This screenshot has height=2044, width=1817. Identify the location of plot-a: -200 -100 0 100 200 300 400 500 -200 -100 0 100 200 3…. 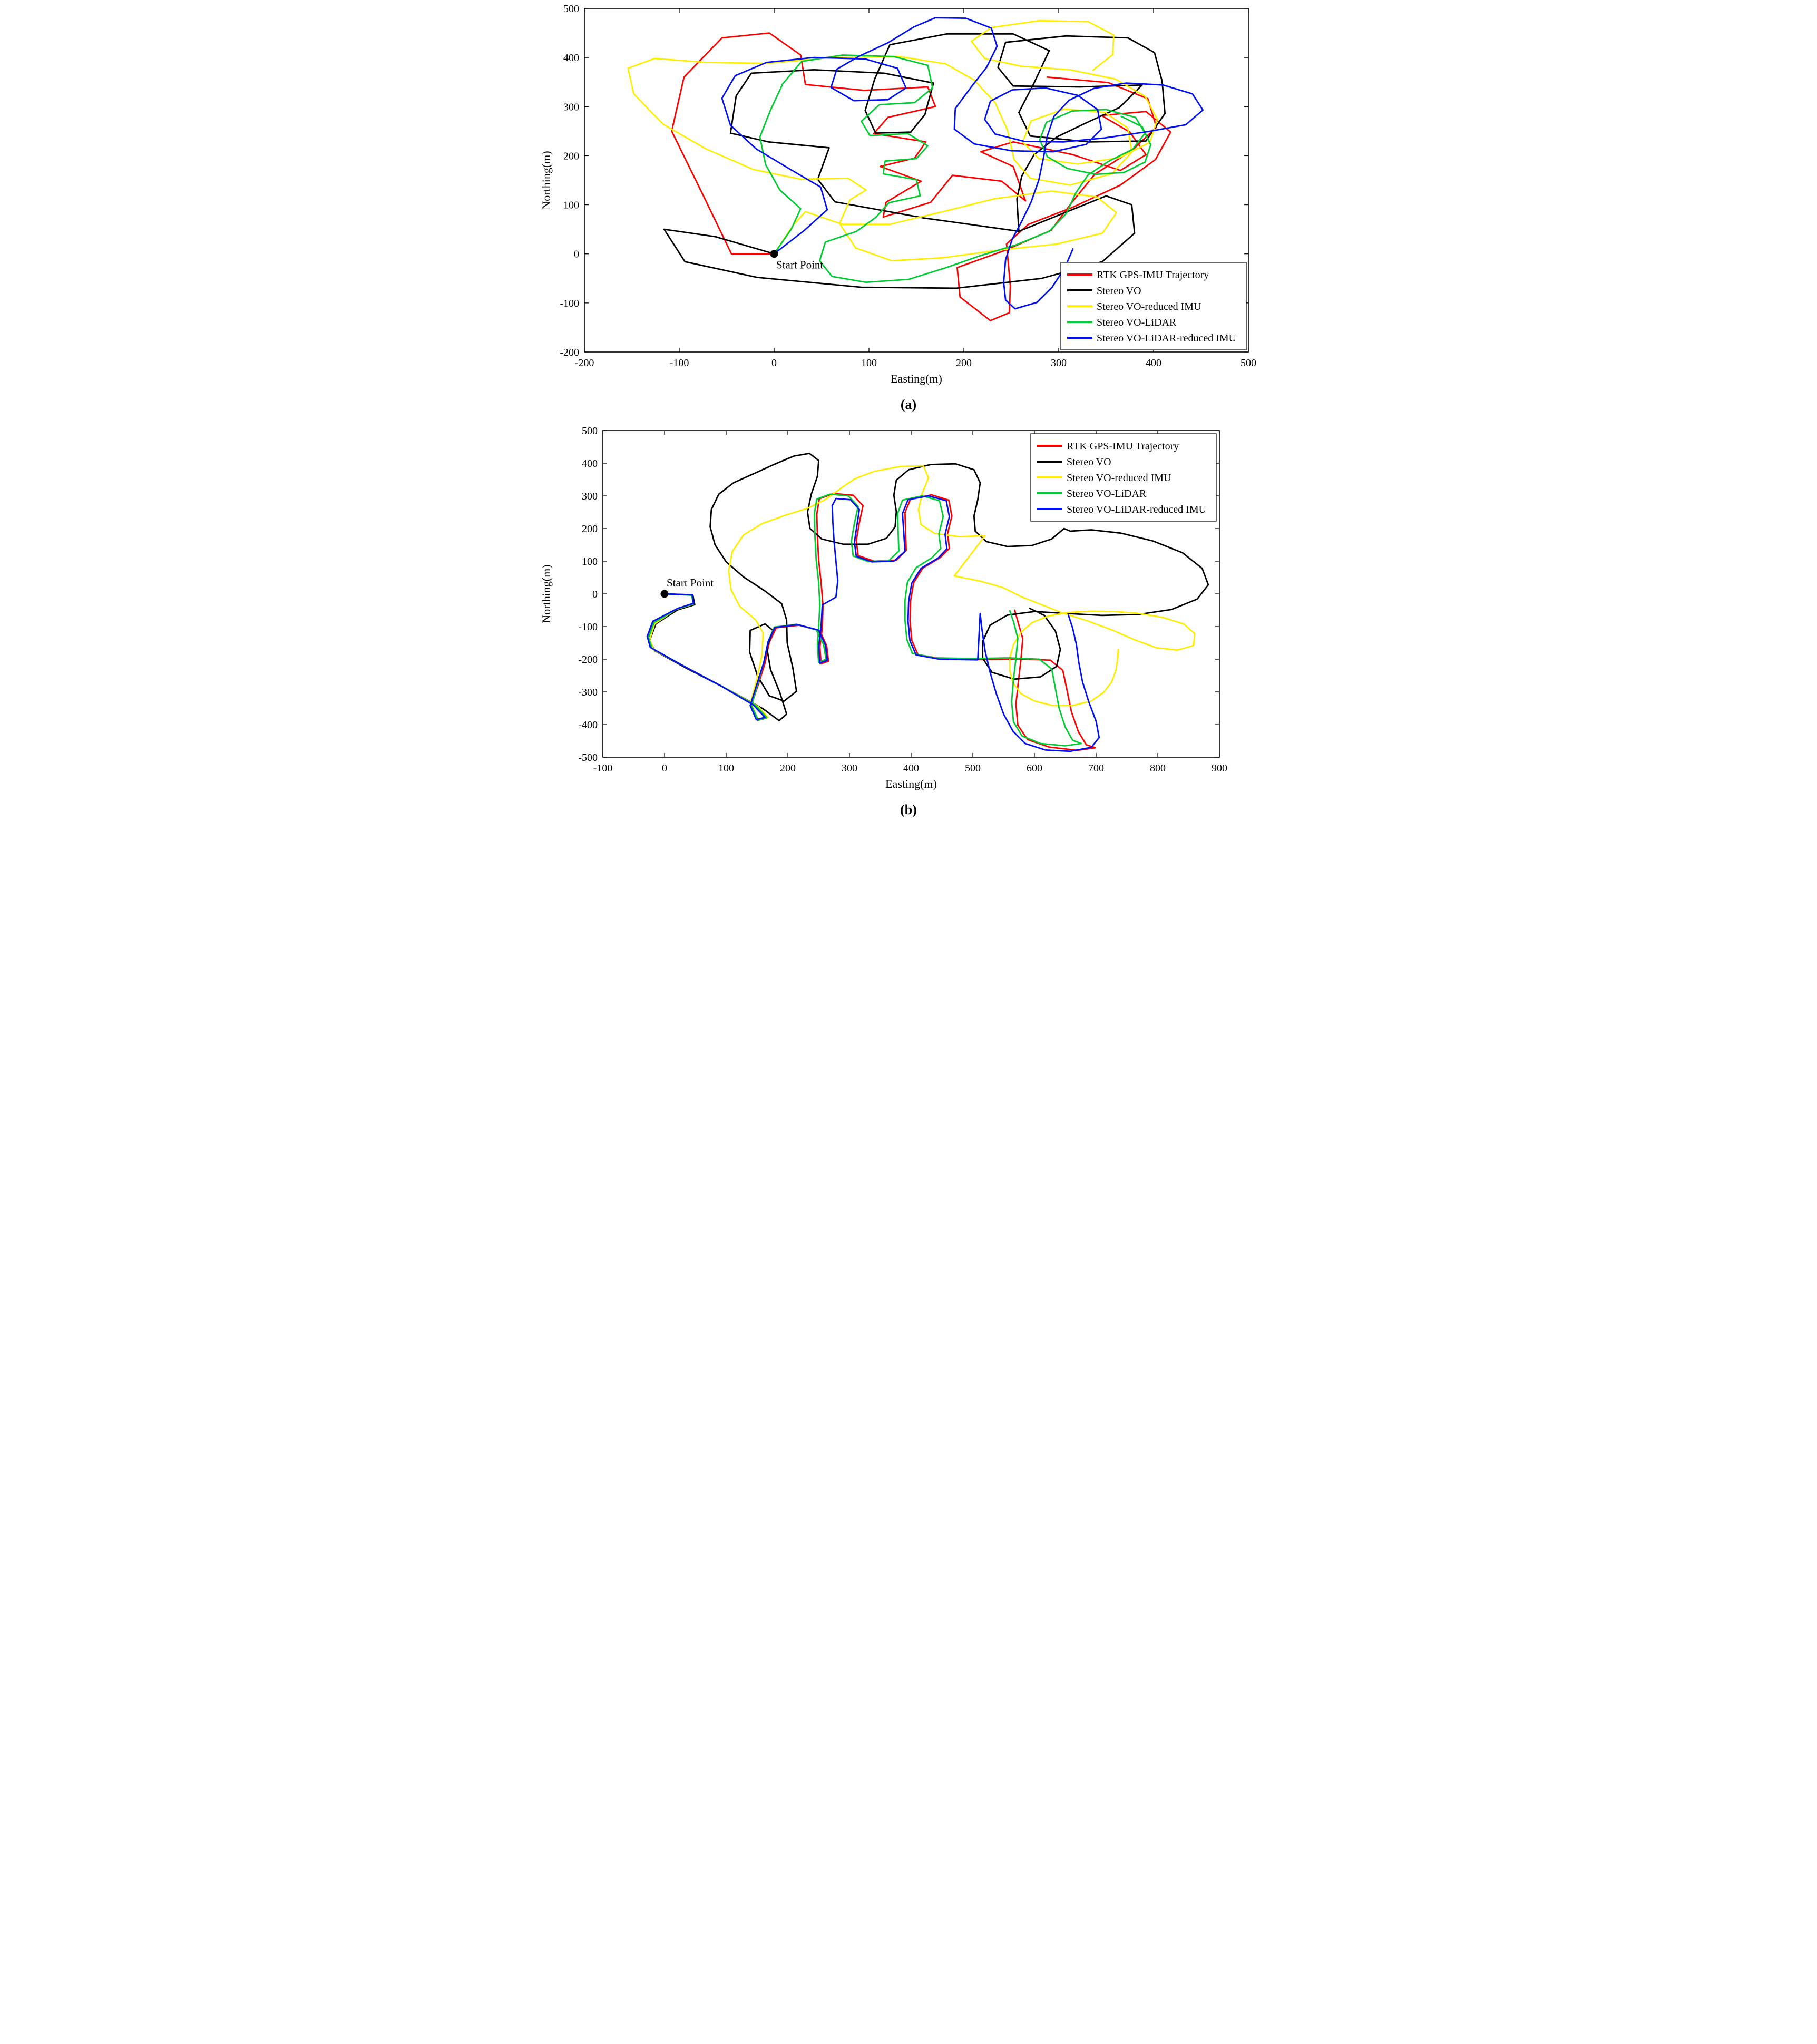
(898, 194).